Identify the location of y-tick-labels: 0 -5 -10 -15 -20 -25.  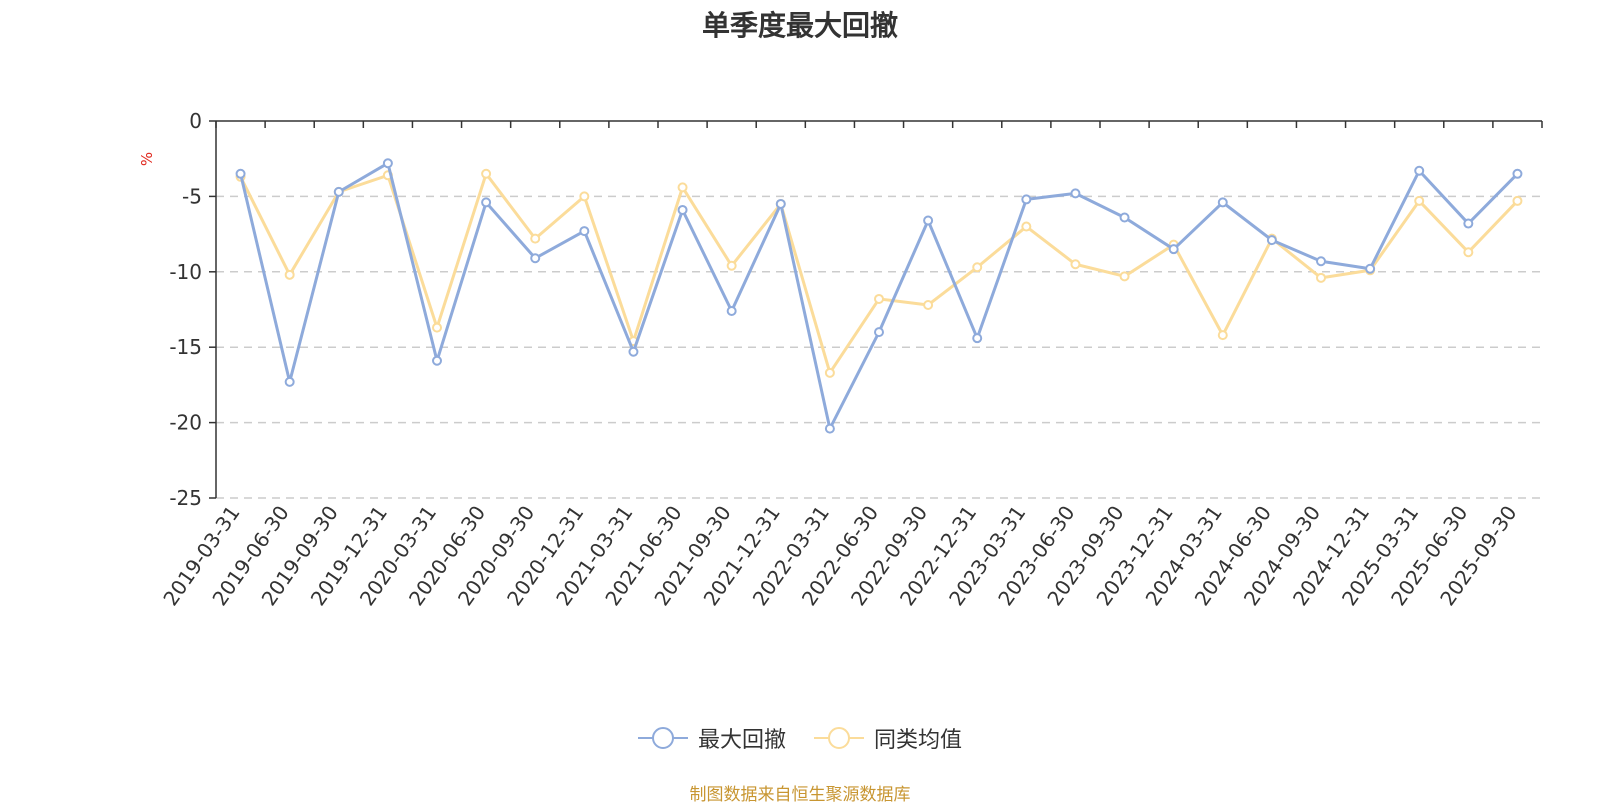
(185, 309).